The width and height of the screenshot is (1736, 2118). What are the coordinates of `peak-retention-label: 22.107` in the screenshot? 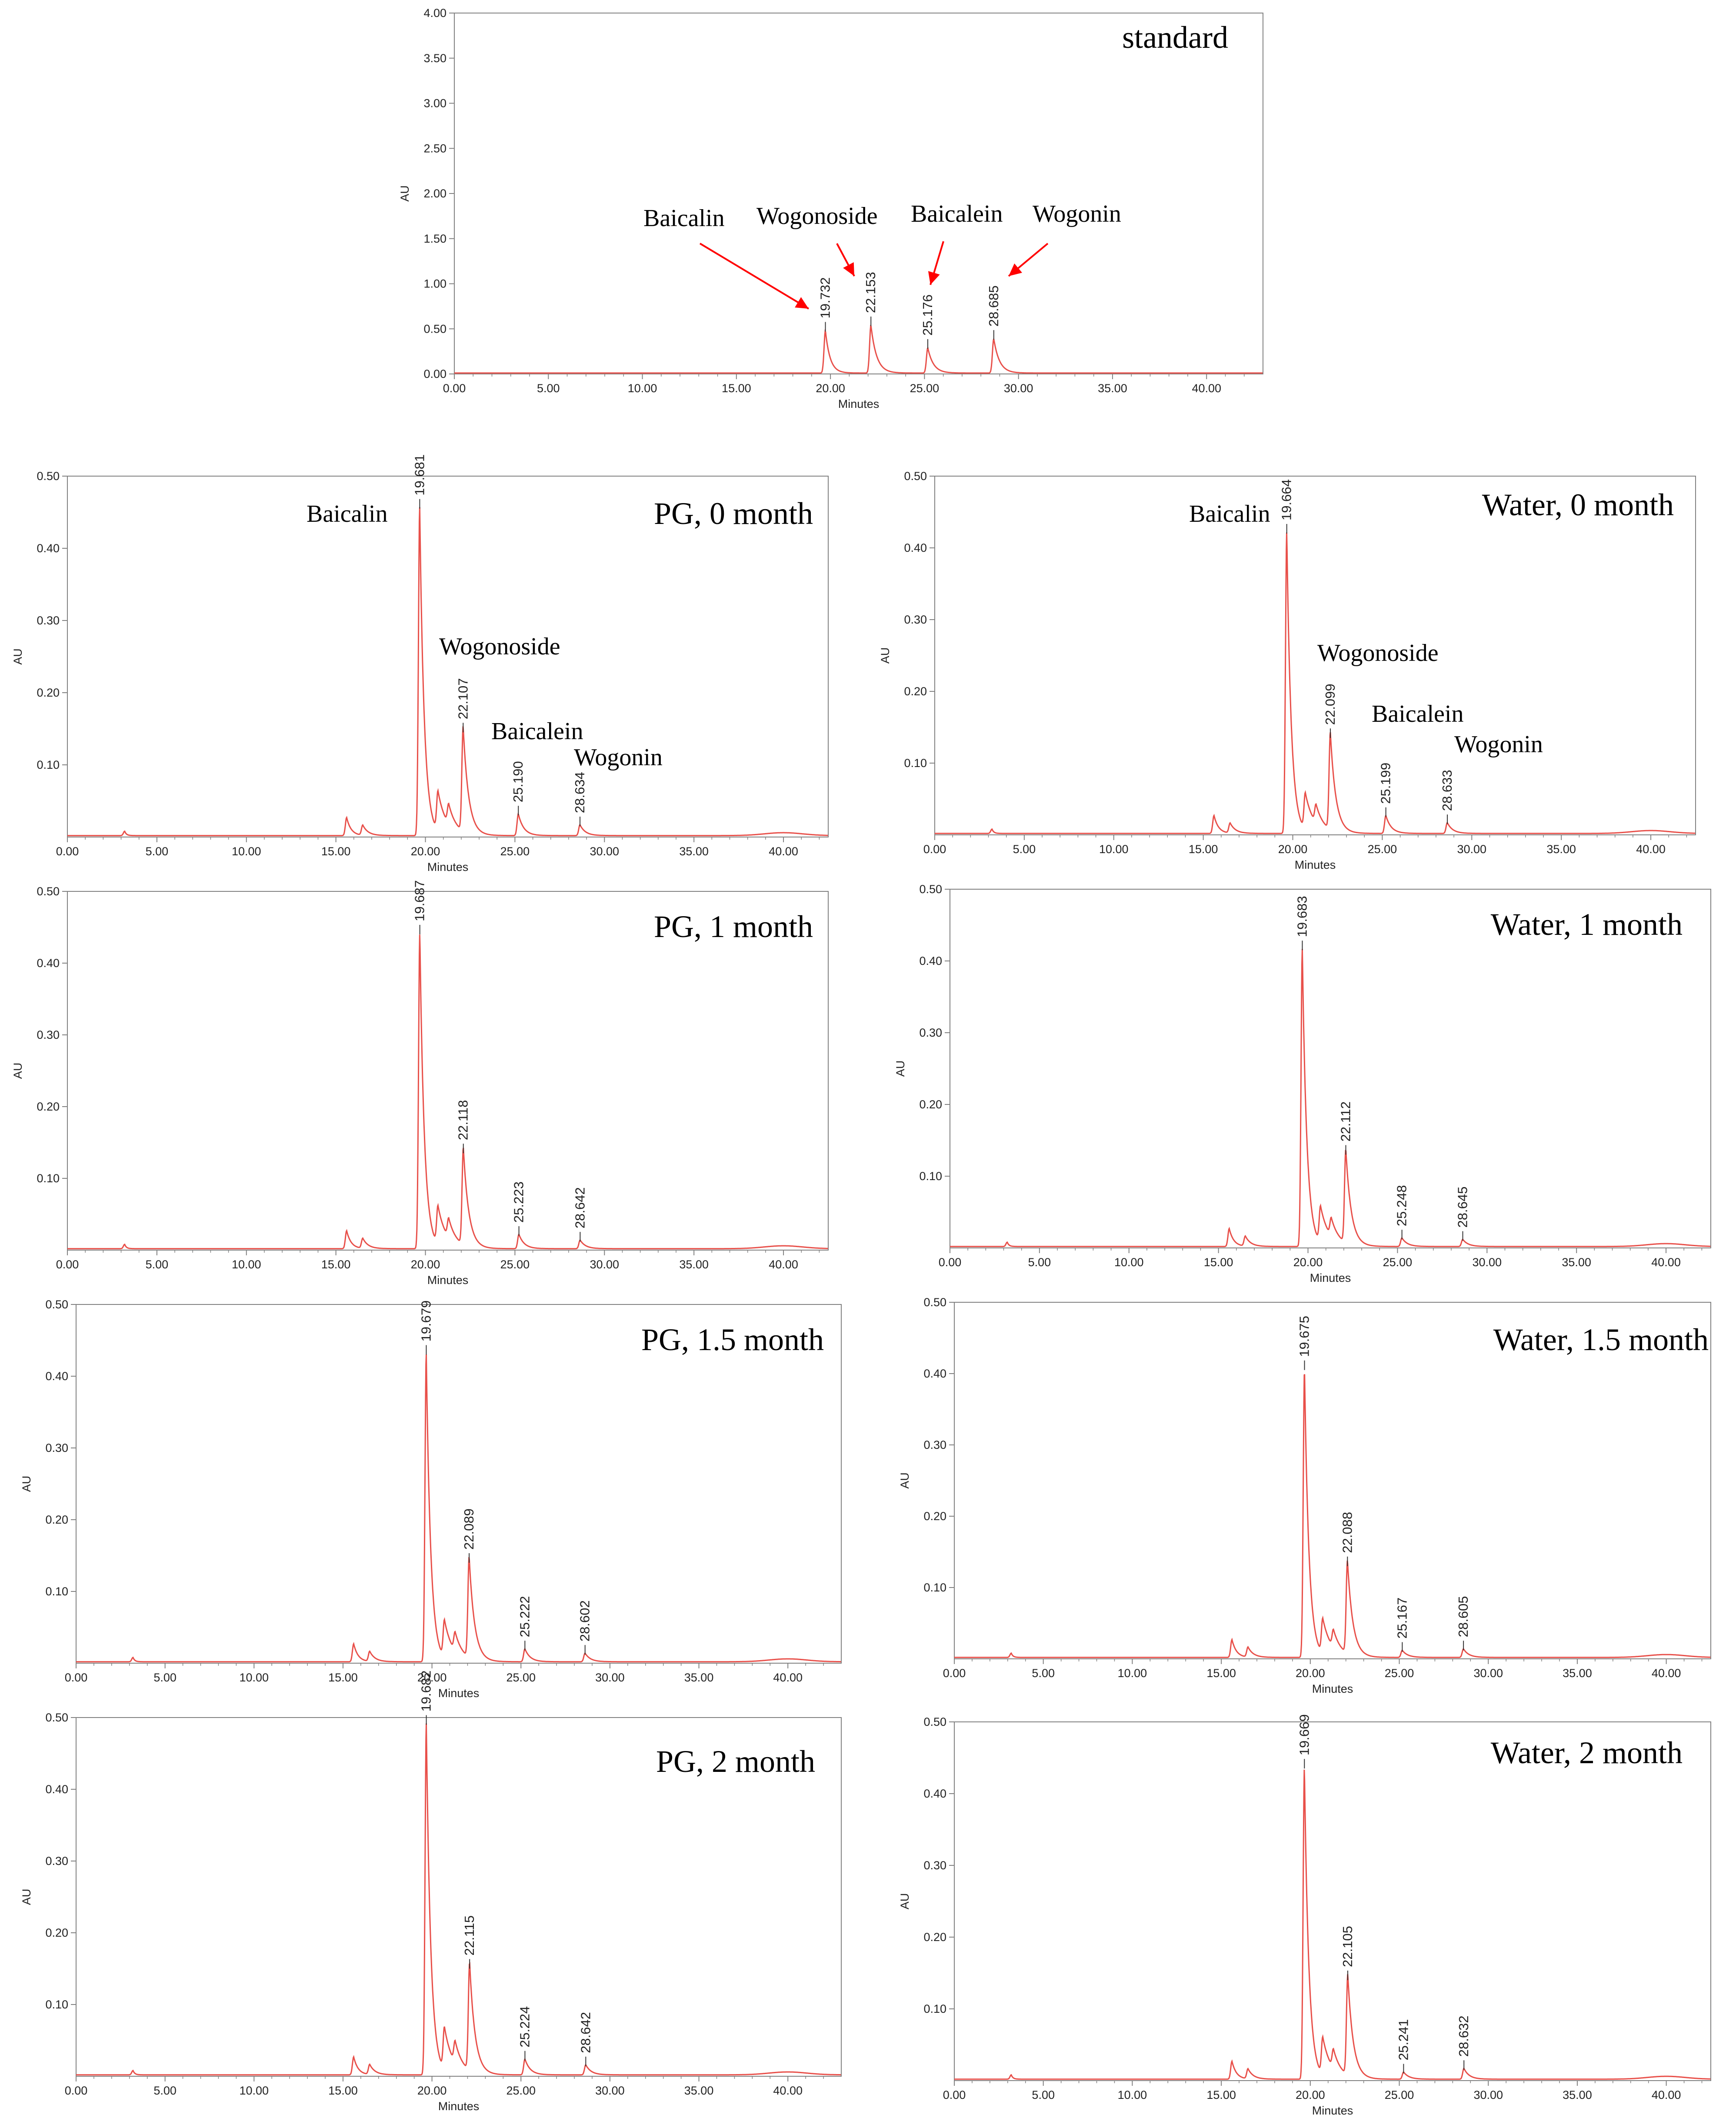 It's located at (462, 698).